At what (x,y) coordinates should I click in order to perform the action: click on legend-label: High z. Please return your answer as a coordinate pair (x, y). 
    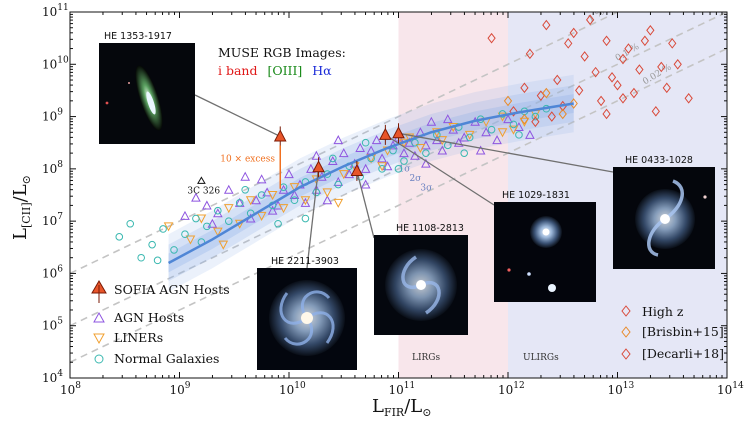
    Looking at the image, I should click on (663, 311).